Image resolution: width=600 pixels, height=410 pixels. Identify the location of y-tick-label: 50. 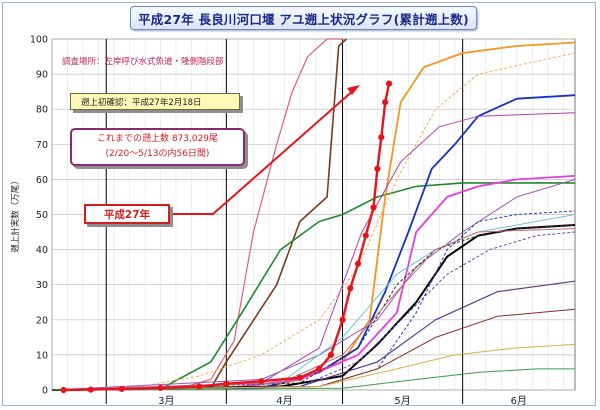
(42, 215).